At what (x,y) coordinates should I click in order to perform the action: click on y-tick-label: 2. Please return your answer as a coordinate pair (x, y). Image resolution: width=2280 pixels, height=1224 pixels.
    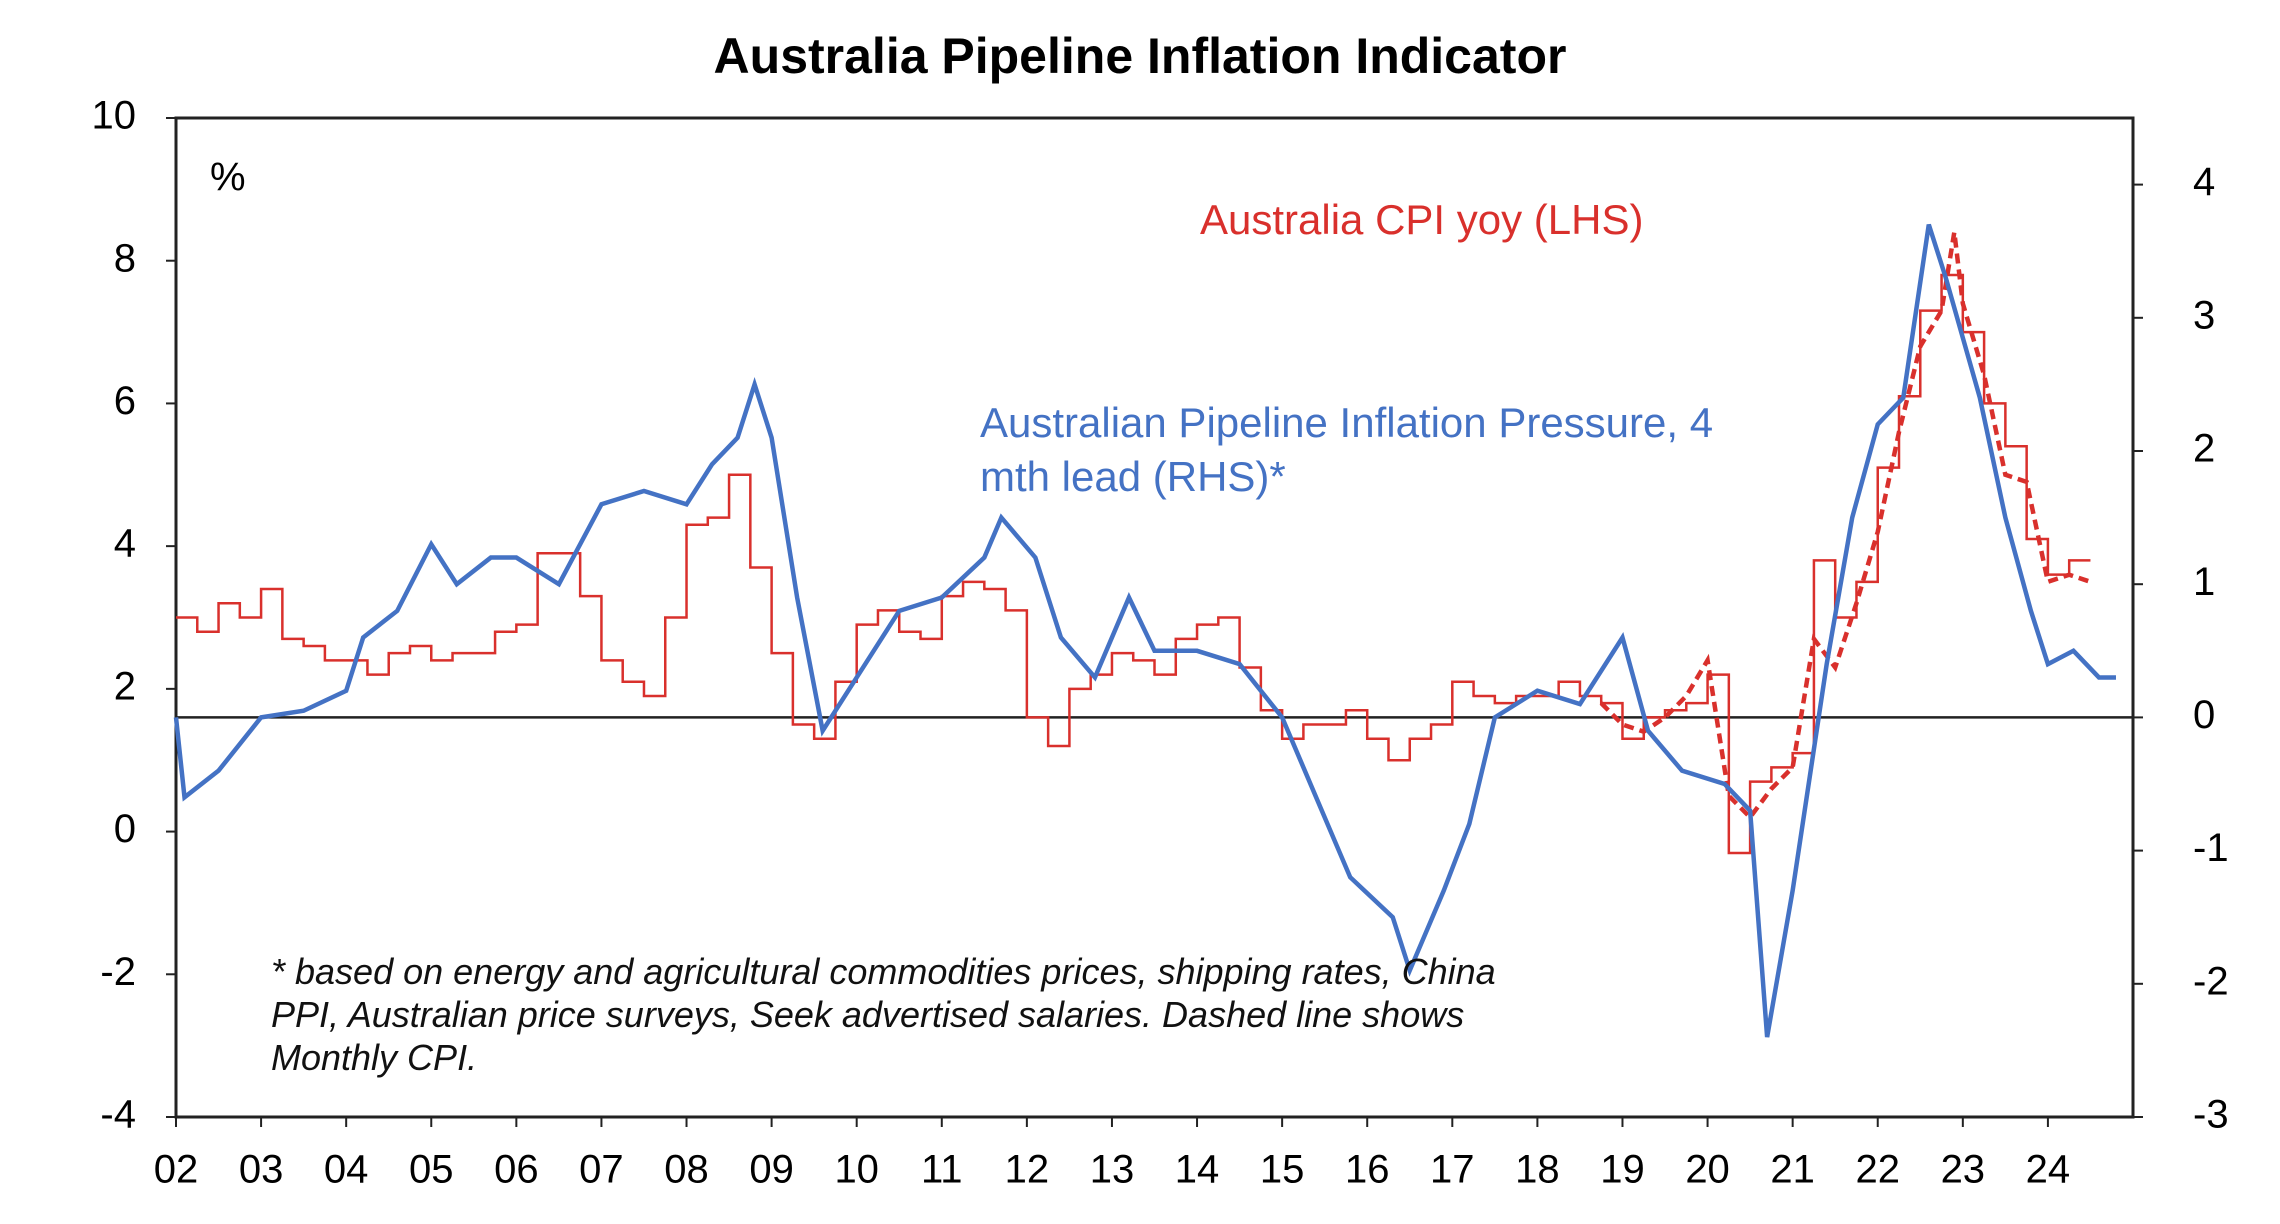
    Looking at the image, I should click on (125, 686).